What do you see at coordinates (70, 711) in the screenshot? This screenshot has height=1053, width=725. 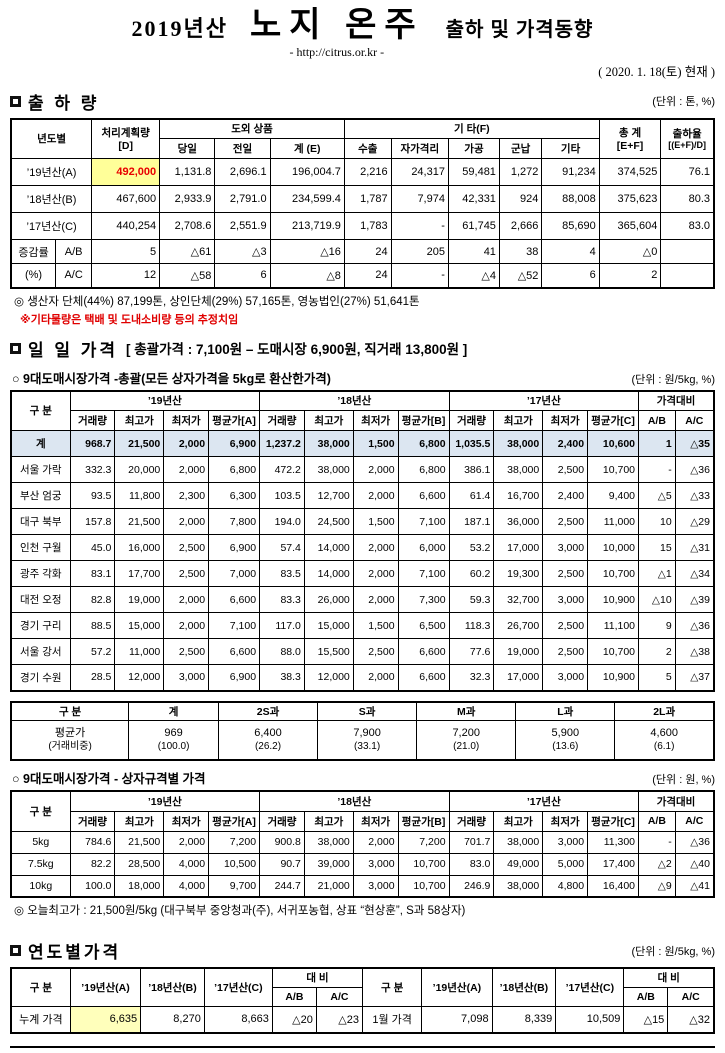 I see `col-header-category: 구 분` at bounding box center [70, 711].